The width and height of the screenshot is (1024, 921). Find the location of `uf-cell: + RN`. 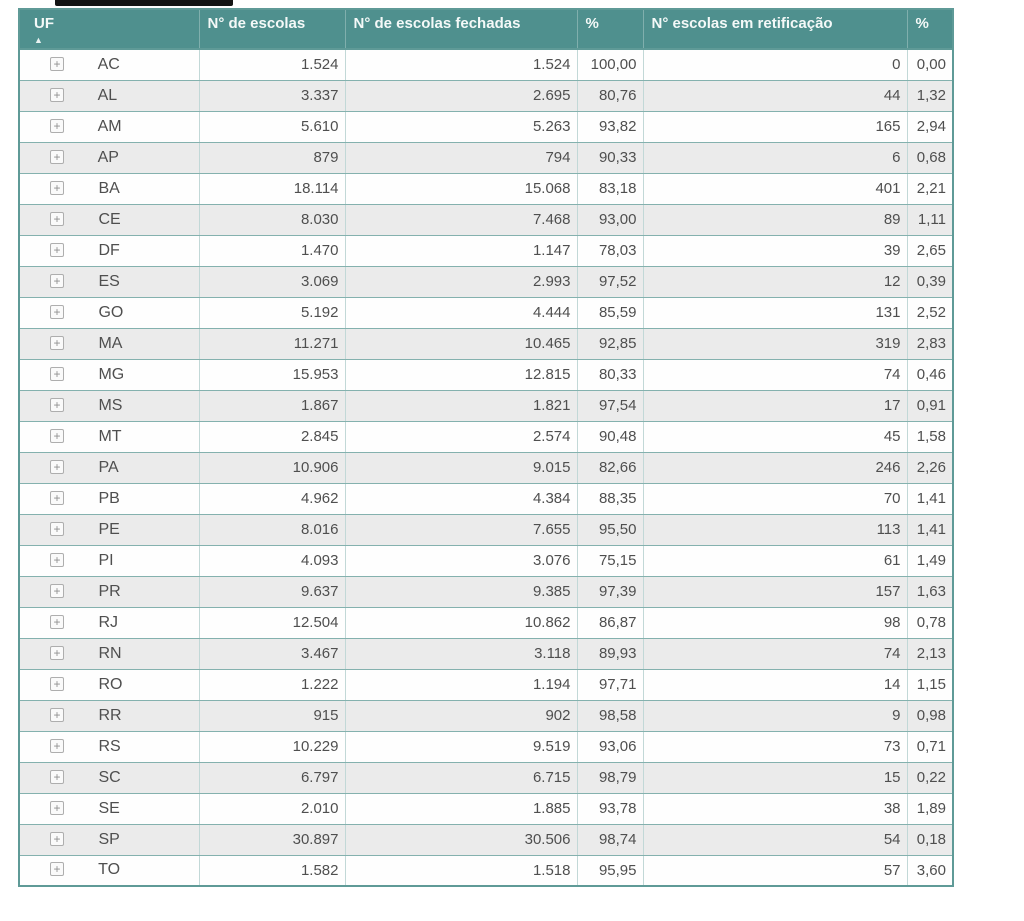

uf-cell: + RN is located at coordinates (109, 654).